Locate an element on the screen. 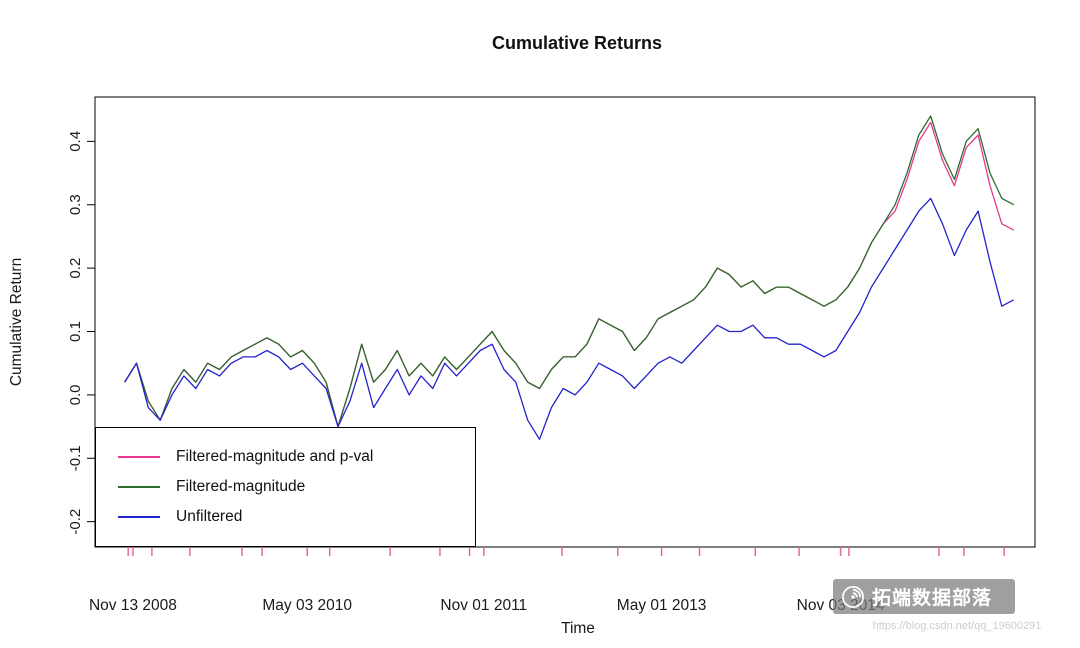 The image size is (1080, 648). y-tick-label: -0.2 is located at coordinates (75, 522).